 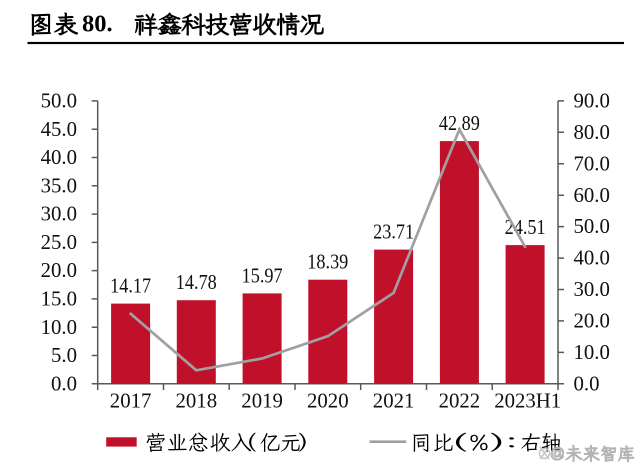 What do you see at coordinates (393, 232) in the screenshot?
I see `svg-text: 23.71` at bounding box center [393, 232].